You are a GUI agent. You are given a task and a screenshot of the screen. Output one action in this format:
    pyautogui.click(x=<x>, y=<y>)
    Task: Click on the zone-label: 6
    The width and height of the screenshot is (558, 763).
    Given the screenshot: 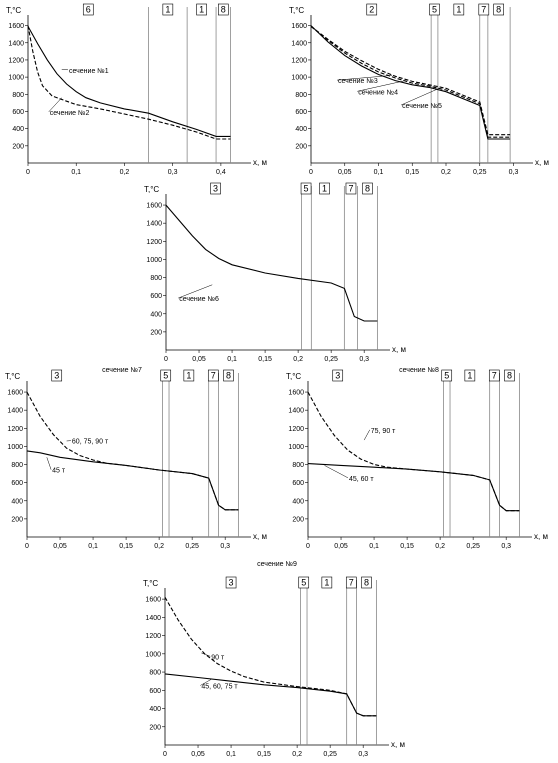 What is the action you would take?
    pyautogui.click(x=88, y=10)
    